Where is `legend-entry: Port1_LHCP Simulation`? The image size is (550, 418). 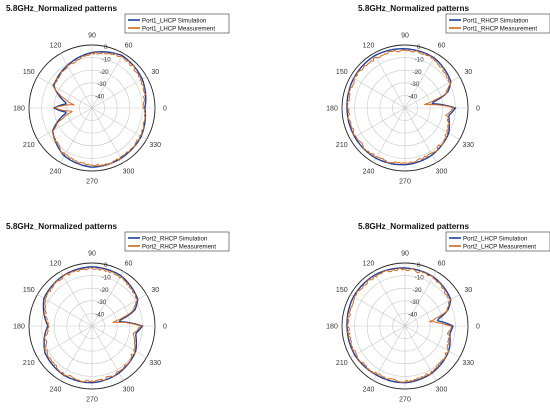
legend-entry: Port1_LHCP Simulation is located at coordinates (174, 20).